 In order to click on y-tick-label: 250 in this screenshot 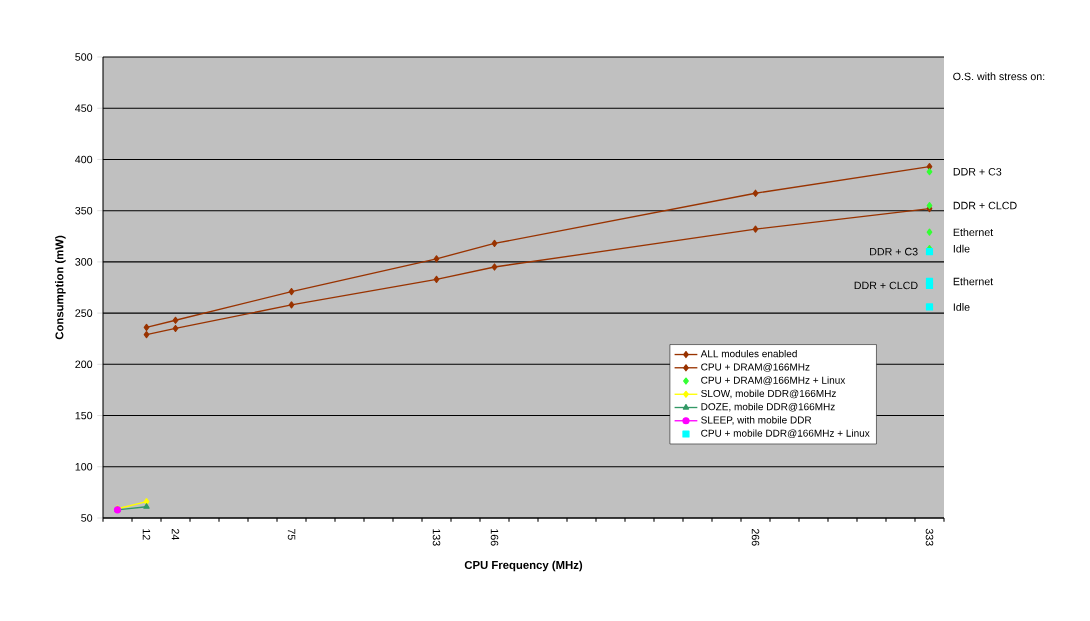, I will do `click(84, 313)`.